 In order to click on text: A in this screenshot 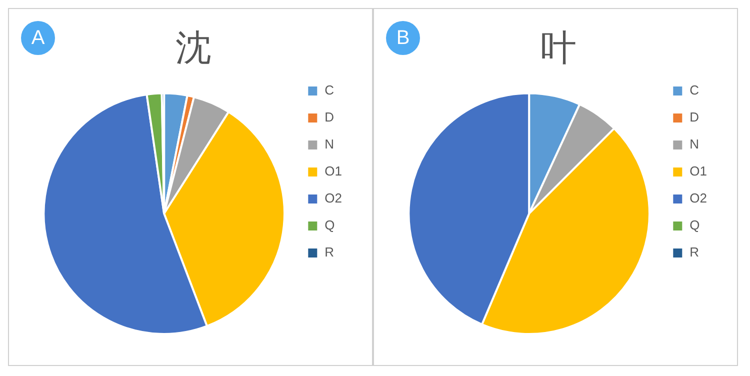, I will do `click(38, 38)`.